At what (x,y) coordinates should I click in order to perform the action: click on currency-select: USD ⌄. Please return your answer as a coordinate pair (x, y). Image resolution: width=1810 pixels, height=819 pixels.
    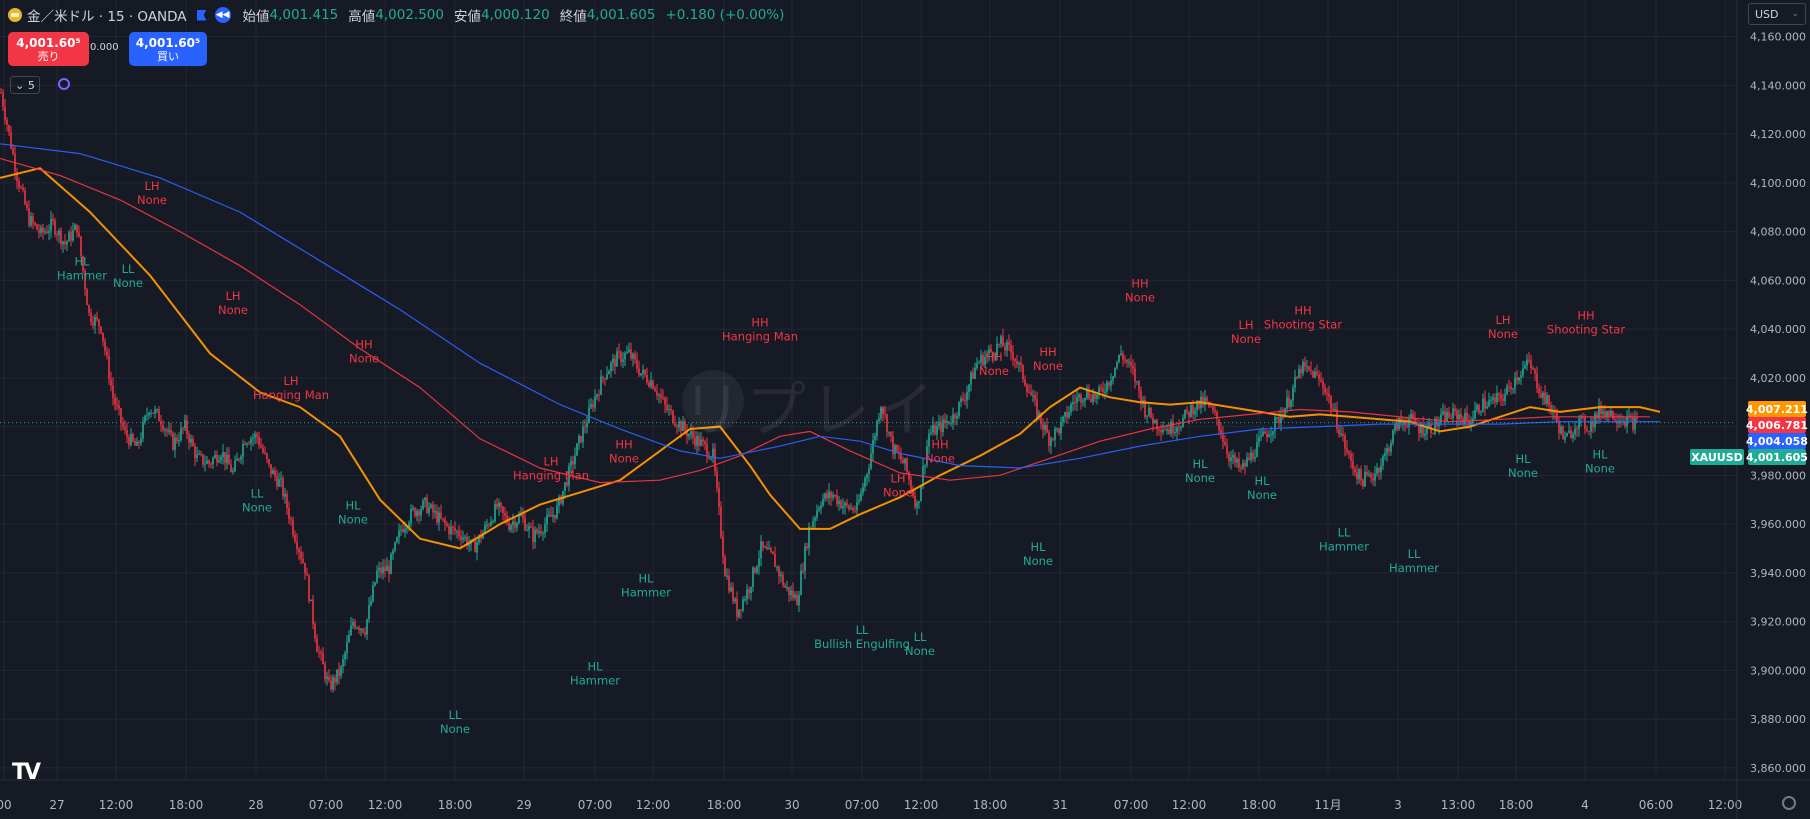
    Looking at the image, I should click on (1777, 14).